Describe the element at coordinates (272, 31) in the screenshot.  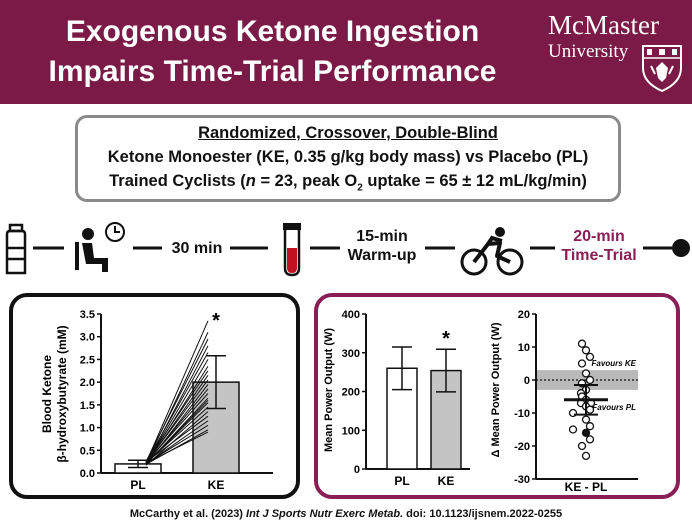
I see `title-line-1: Exogenous Ketone Ingestion` at that location.